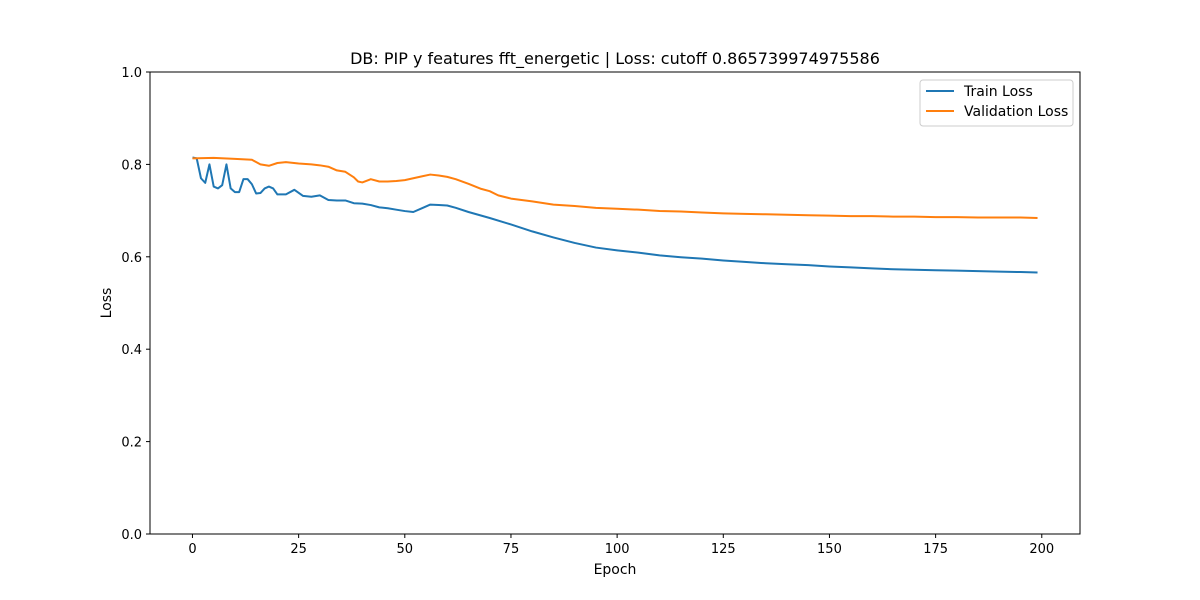  What do you see at coordinates (829, 549) in the screenshot?
I see `x-tick-label: 150` at bounding box center [829, 549].